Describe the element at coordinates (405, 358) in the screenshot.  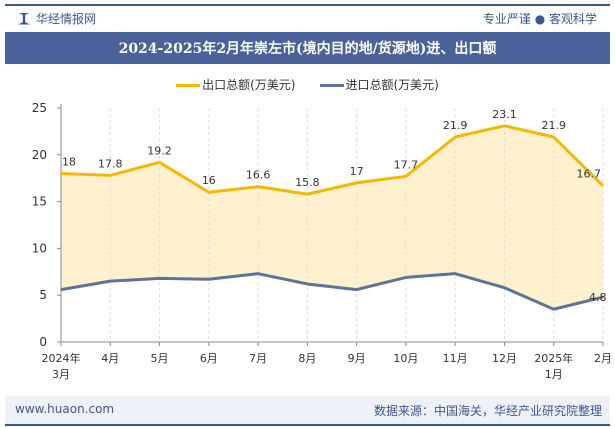
I see `x-tick-label: 10月` at that location.